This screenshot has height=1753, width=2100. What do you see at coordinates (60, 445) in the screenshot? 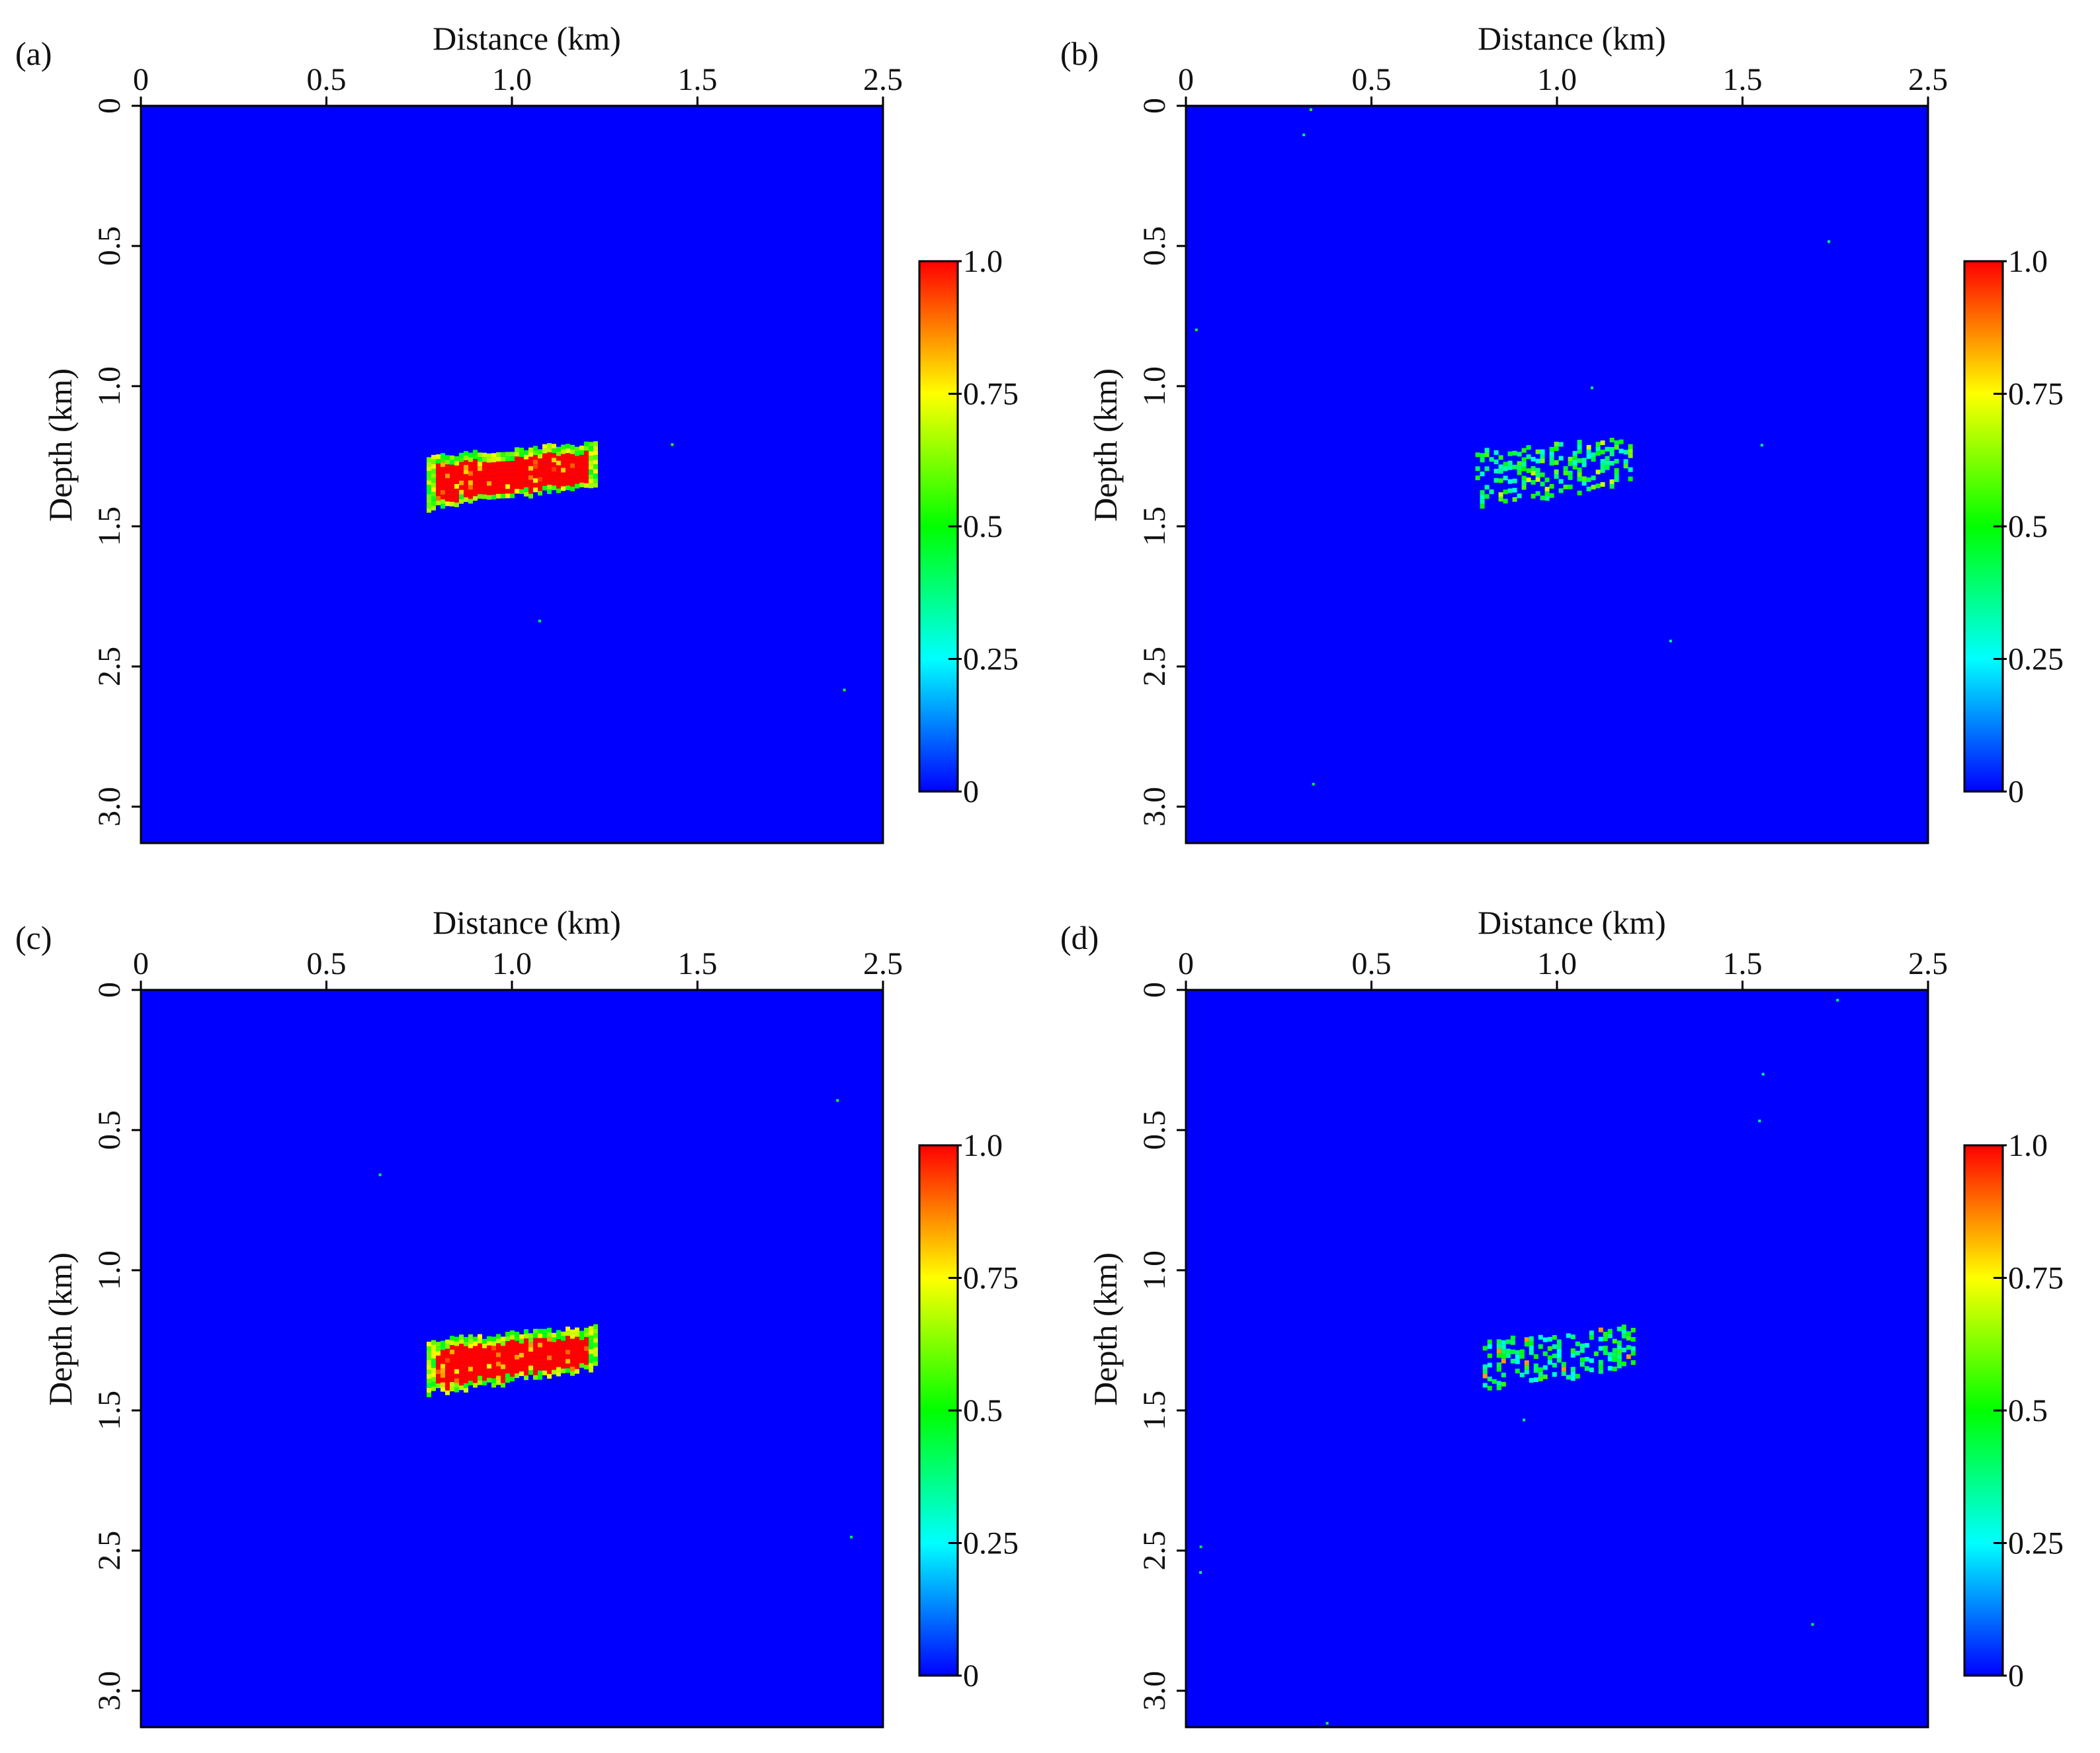
I see `y-axis-title: Depth (km)` at bounding box center [60, 445].